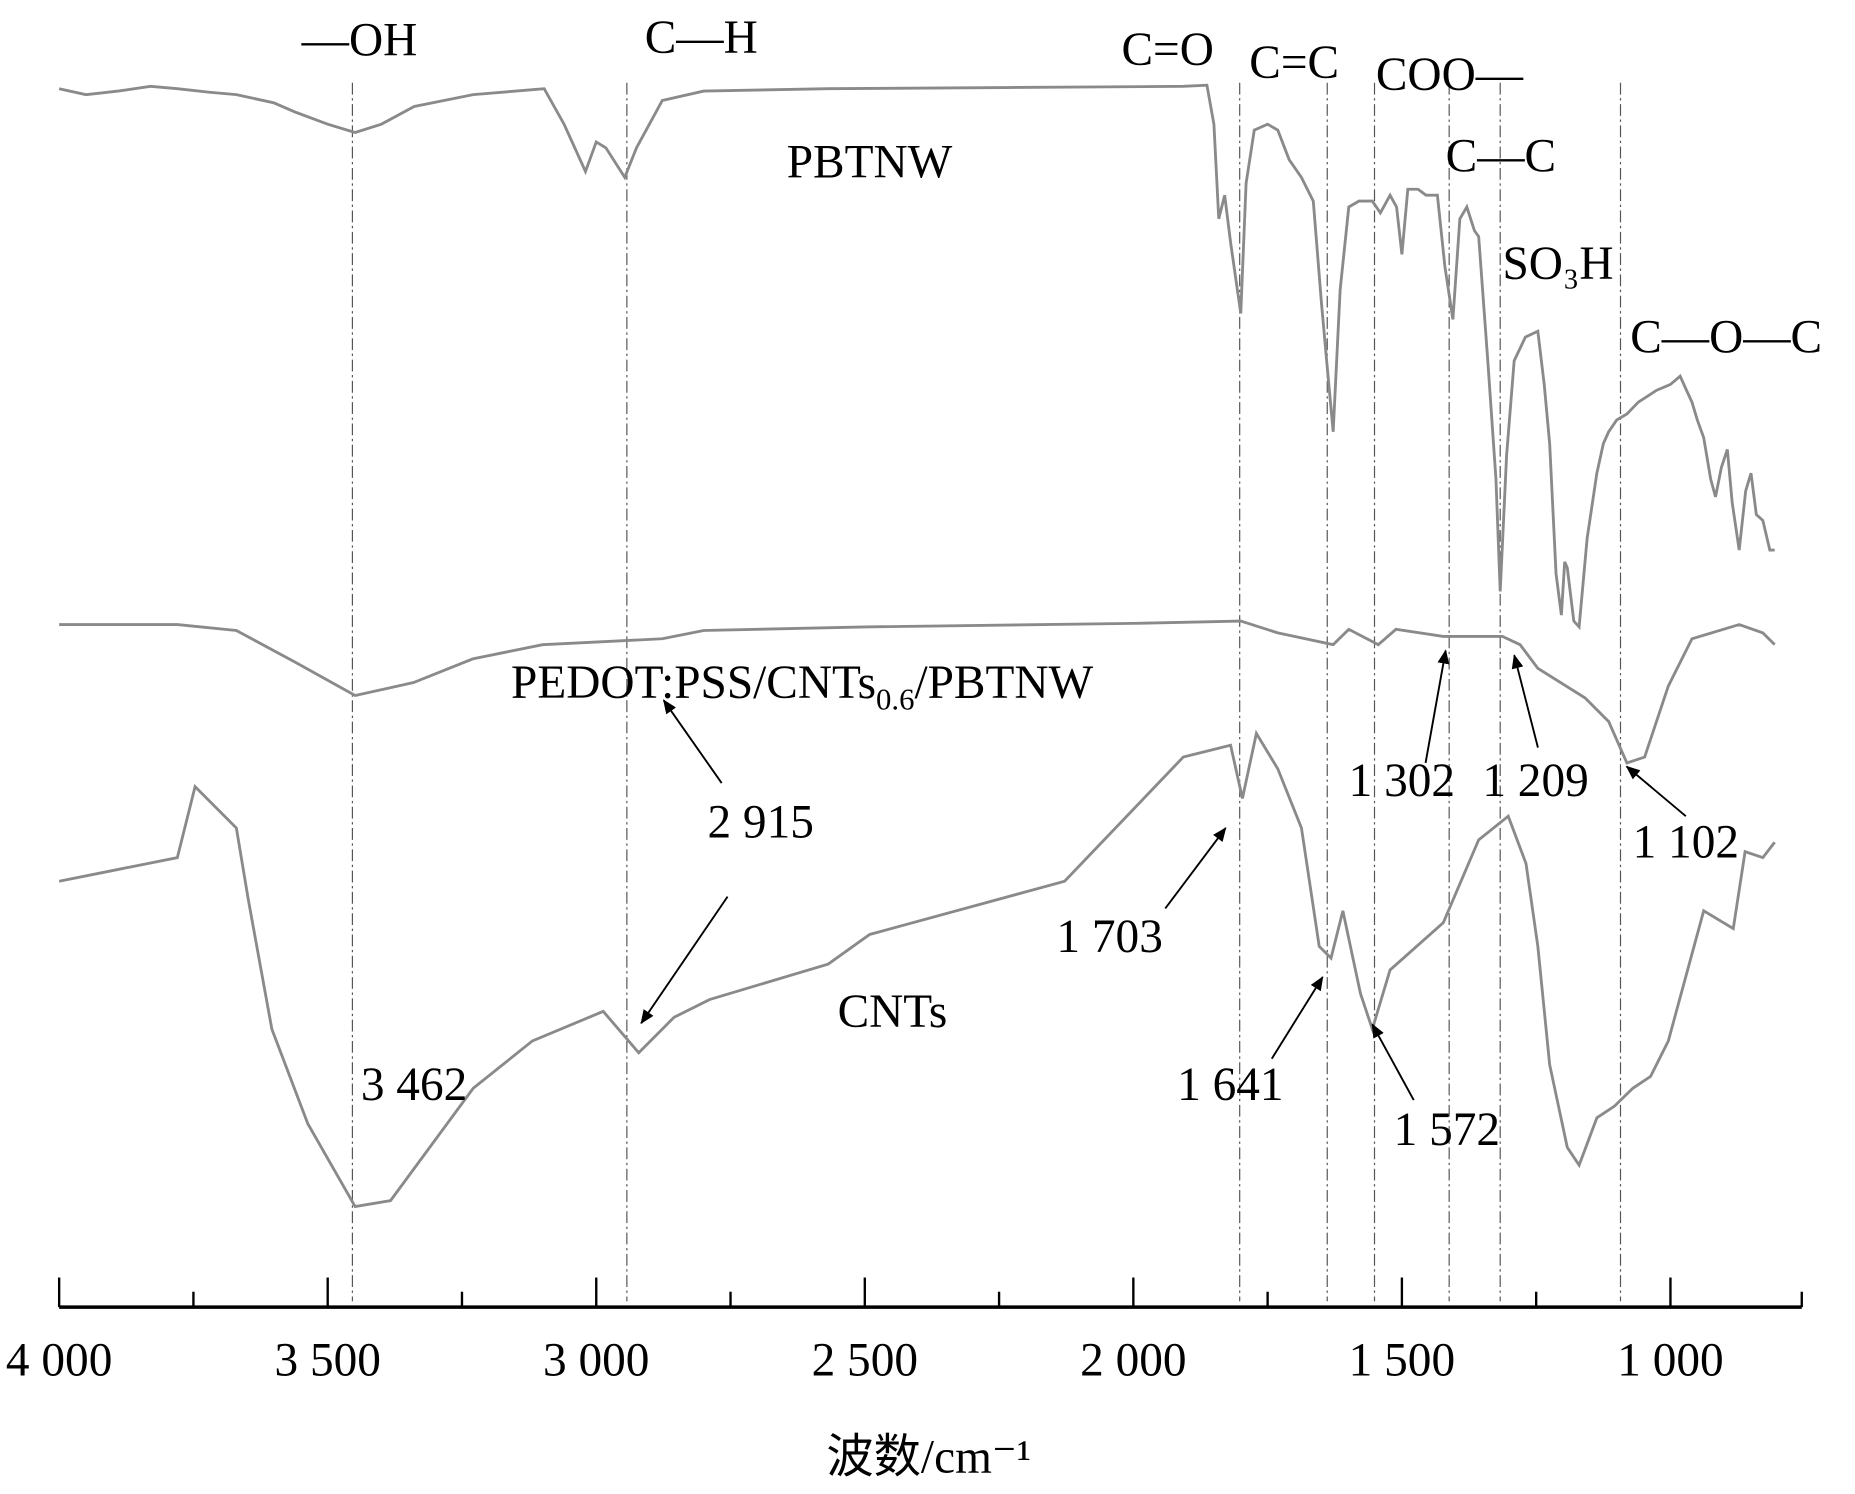 Image resolution: width=1855 pixels, height=1494 pixels. What do you see at coordinates (1670, 1361) in the screenshot?
I see `tick-label-6: 1 000` at bounding box center [1670, 1361].